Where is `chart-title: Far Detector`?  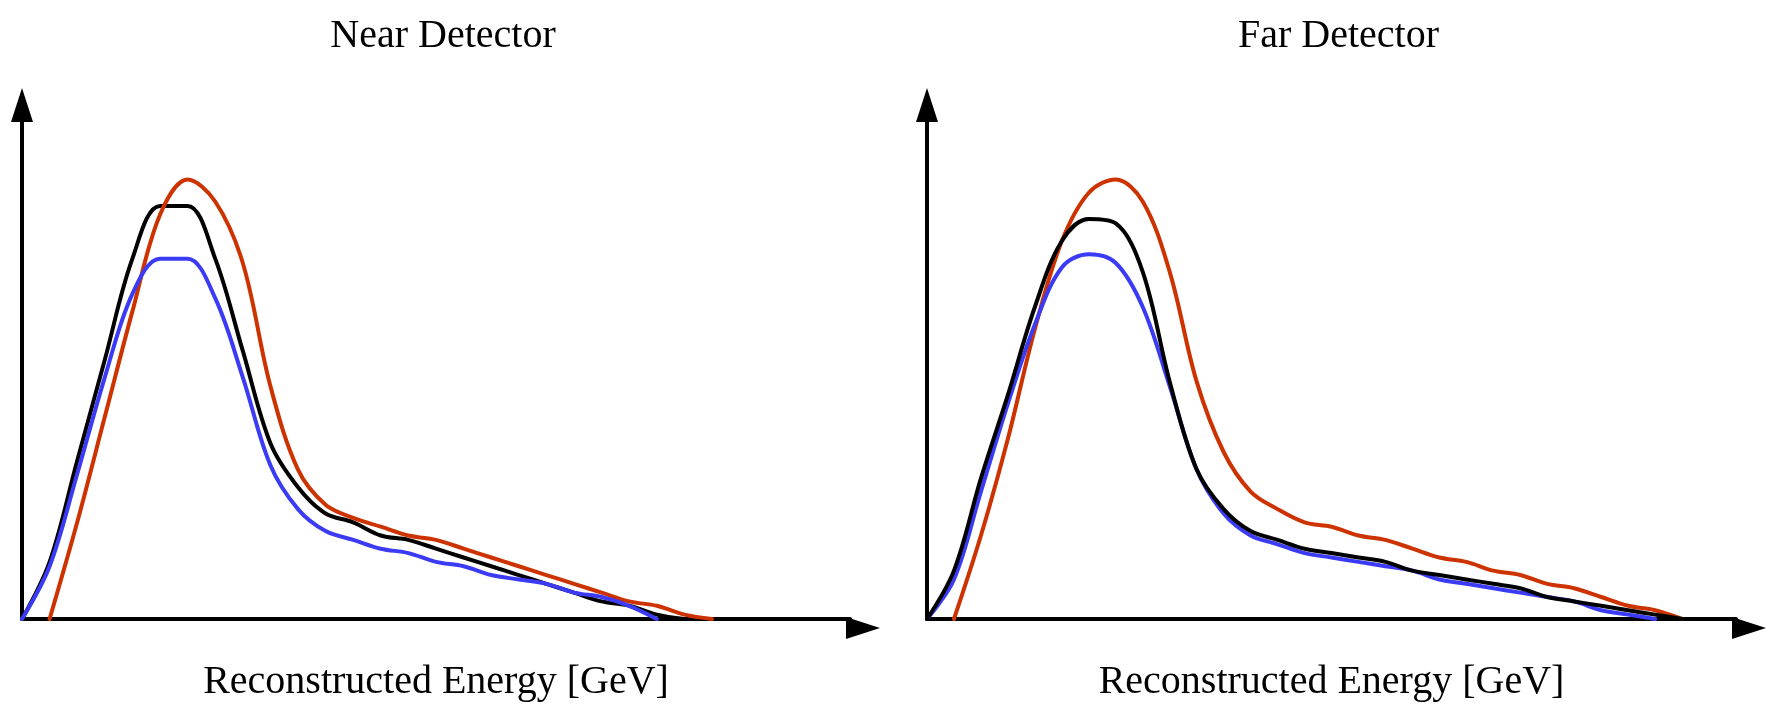 chart-title: Far Detector is located at coordinates (1338, 33).